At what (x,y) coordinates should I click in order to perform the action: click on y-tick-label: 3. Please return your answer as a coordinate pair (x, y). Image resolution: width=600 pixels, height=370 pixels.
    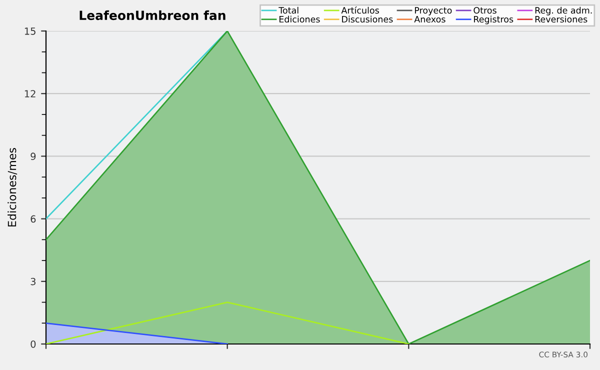
    Looking at the image, I should click on (33, 282).